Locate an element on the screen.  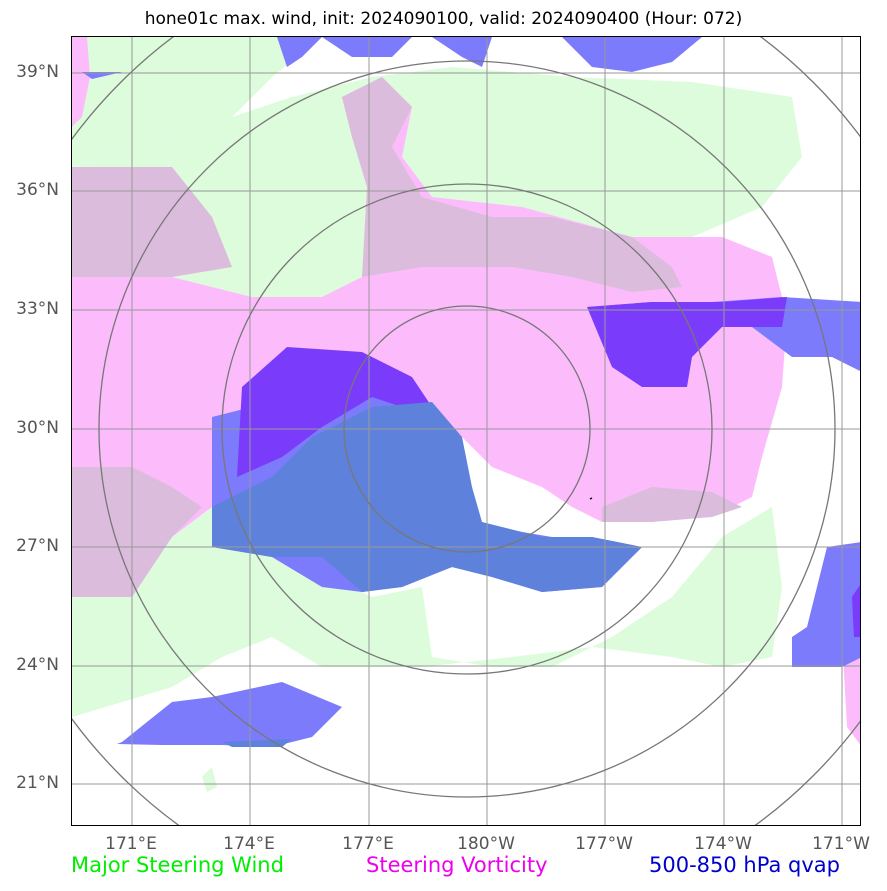
lat-label: 39°N is located at coordinates (37, 72).